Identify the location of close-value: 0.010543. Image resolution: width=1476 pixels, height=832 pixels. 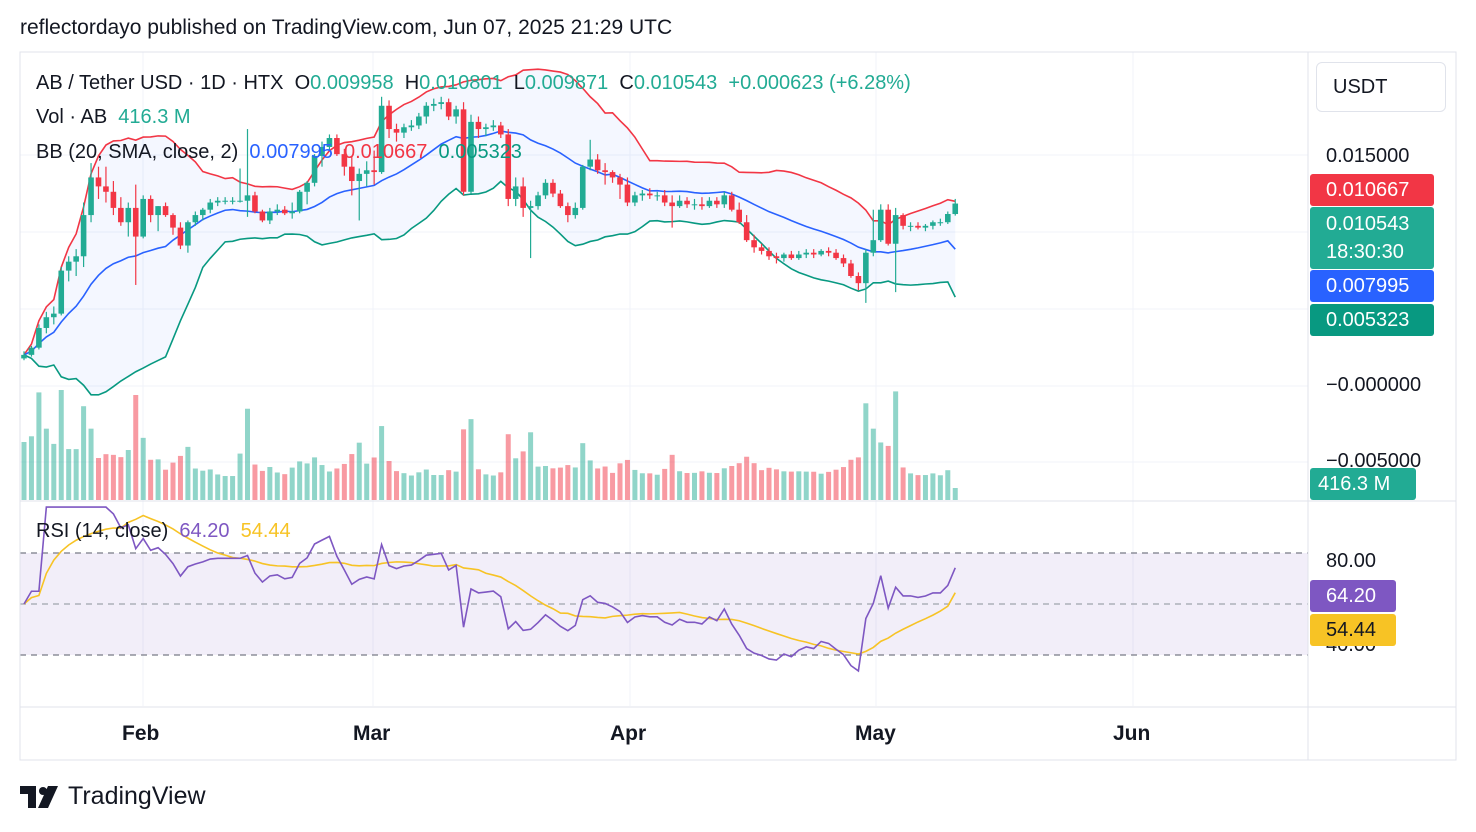
(675, 83).